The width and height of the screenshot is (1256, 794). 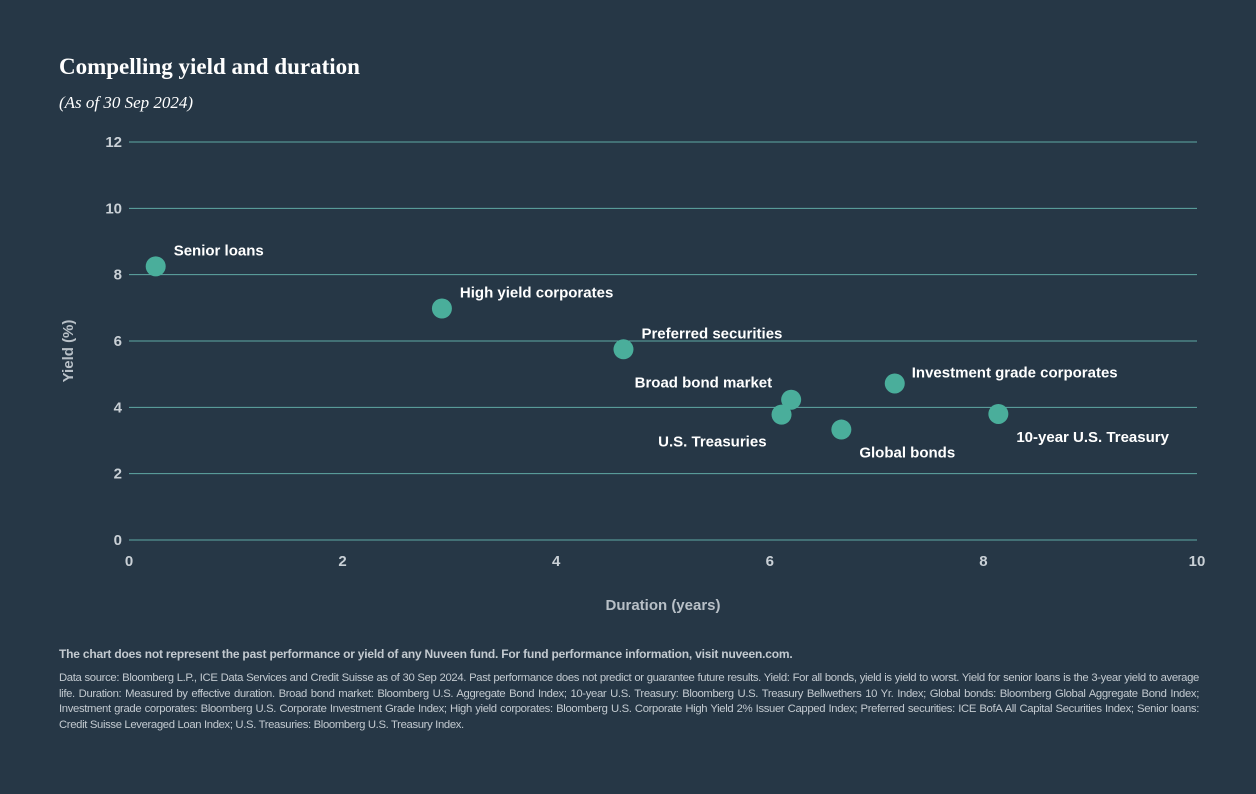 What do you see at coordinates (118, 474) in the screenshot?
I see `y-tick-label: 2` at bounding box center [118, 474].